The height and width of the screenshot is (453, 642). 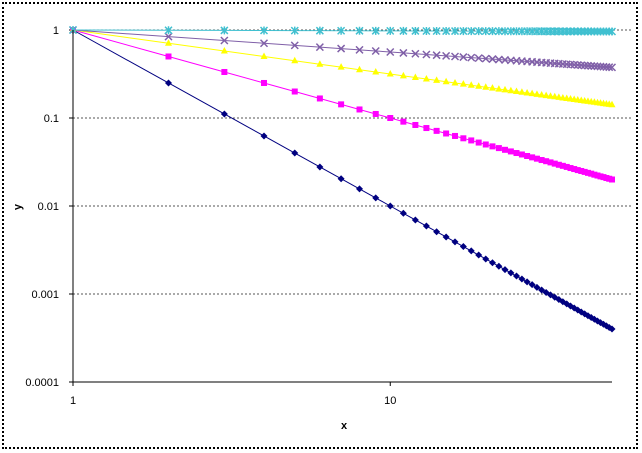 What do you see at coordinates (18, 206) in the screenshot?
I see `y-axis-label: y` at bounding box center [18, 206].